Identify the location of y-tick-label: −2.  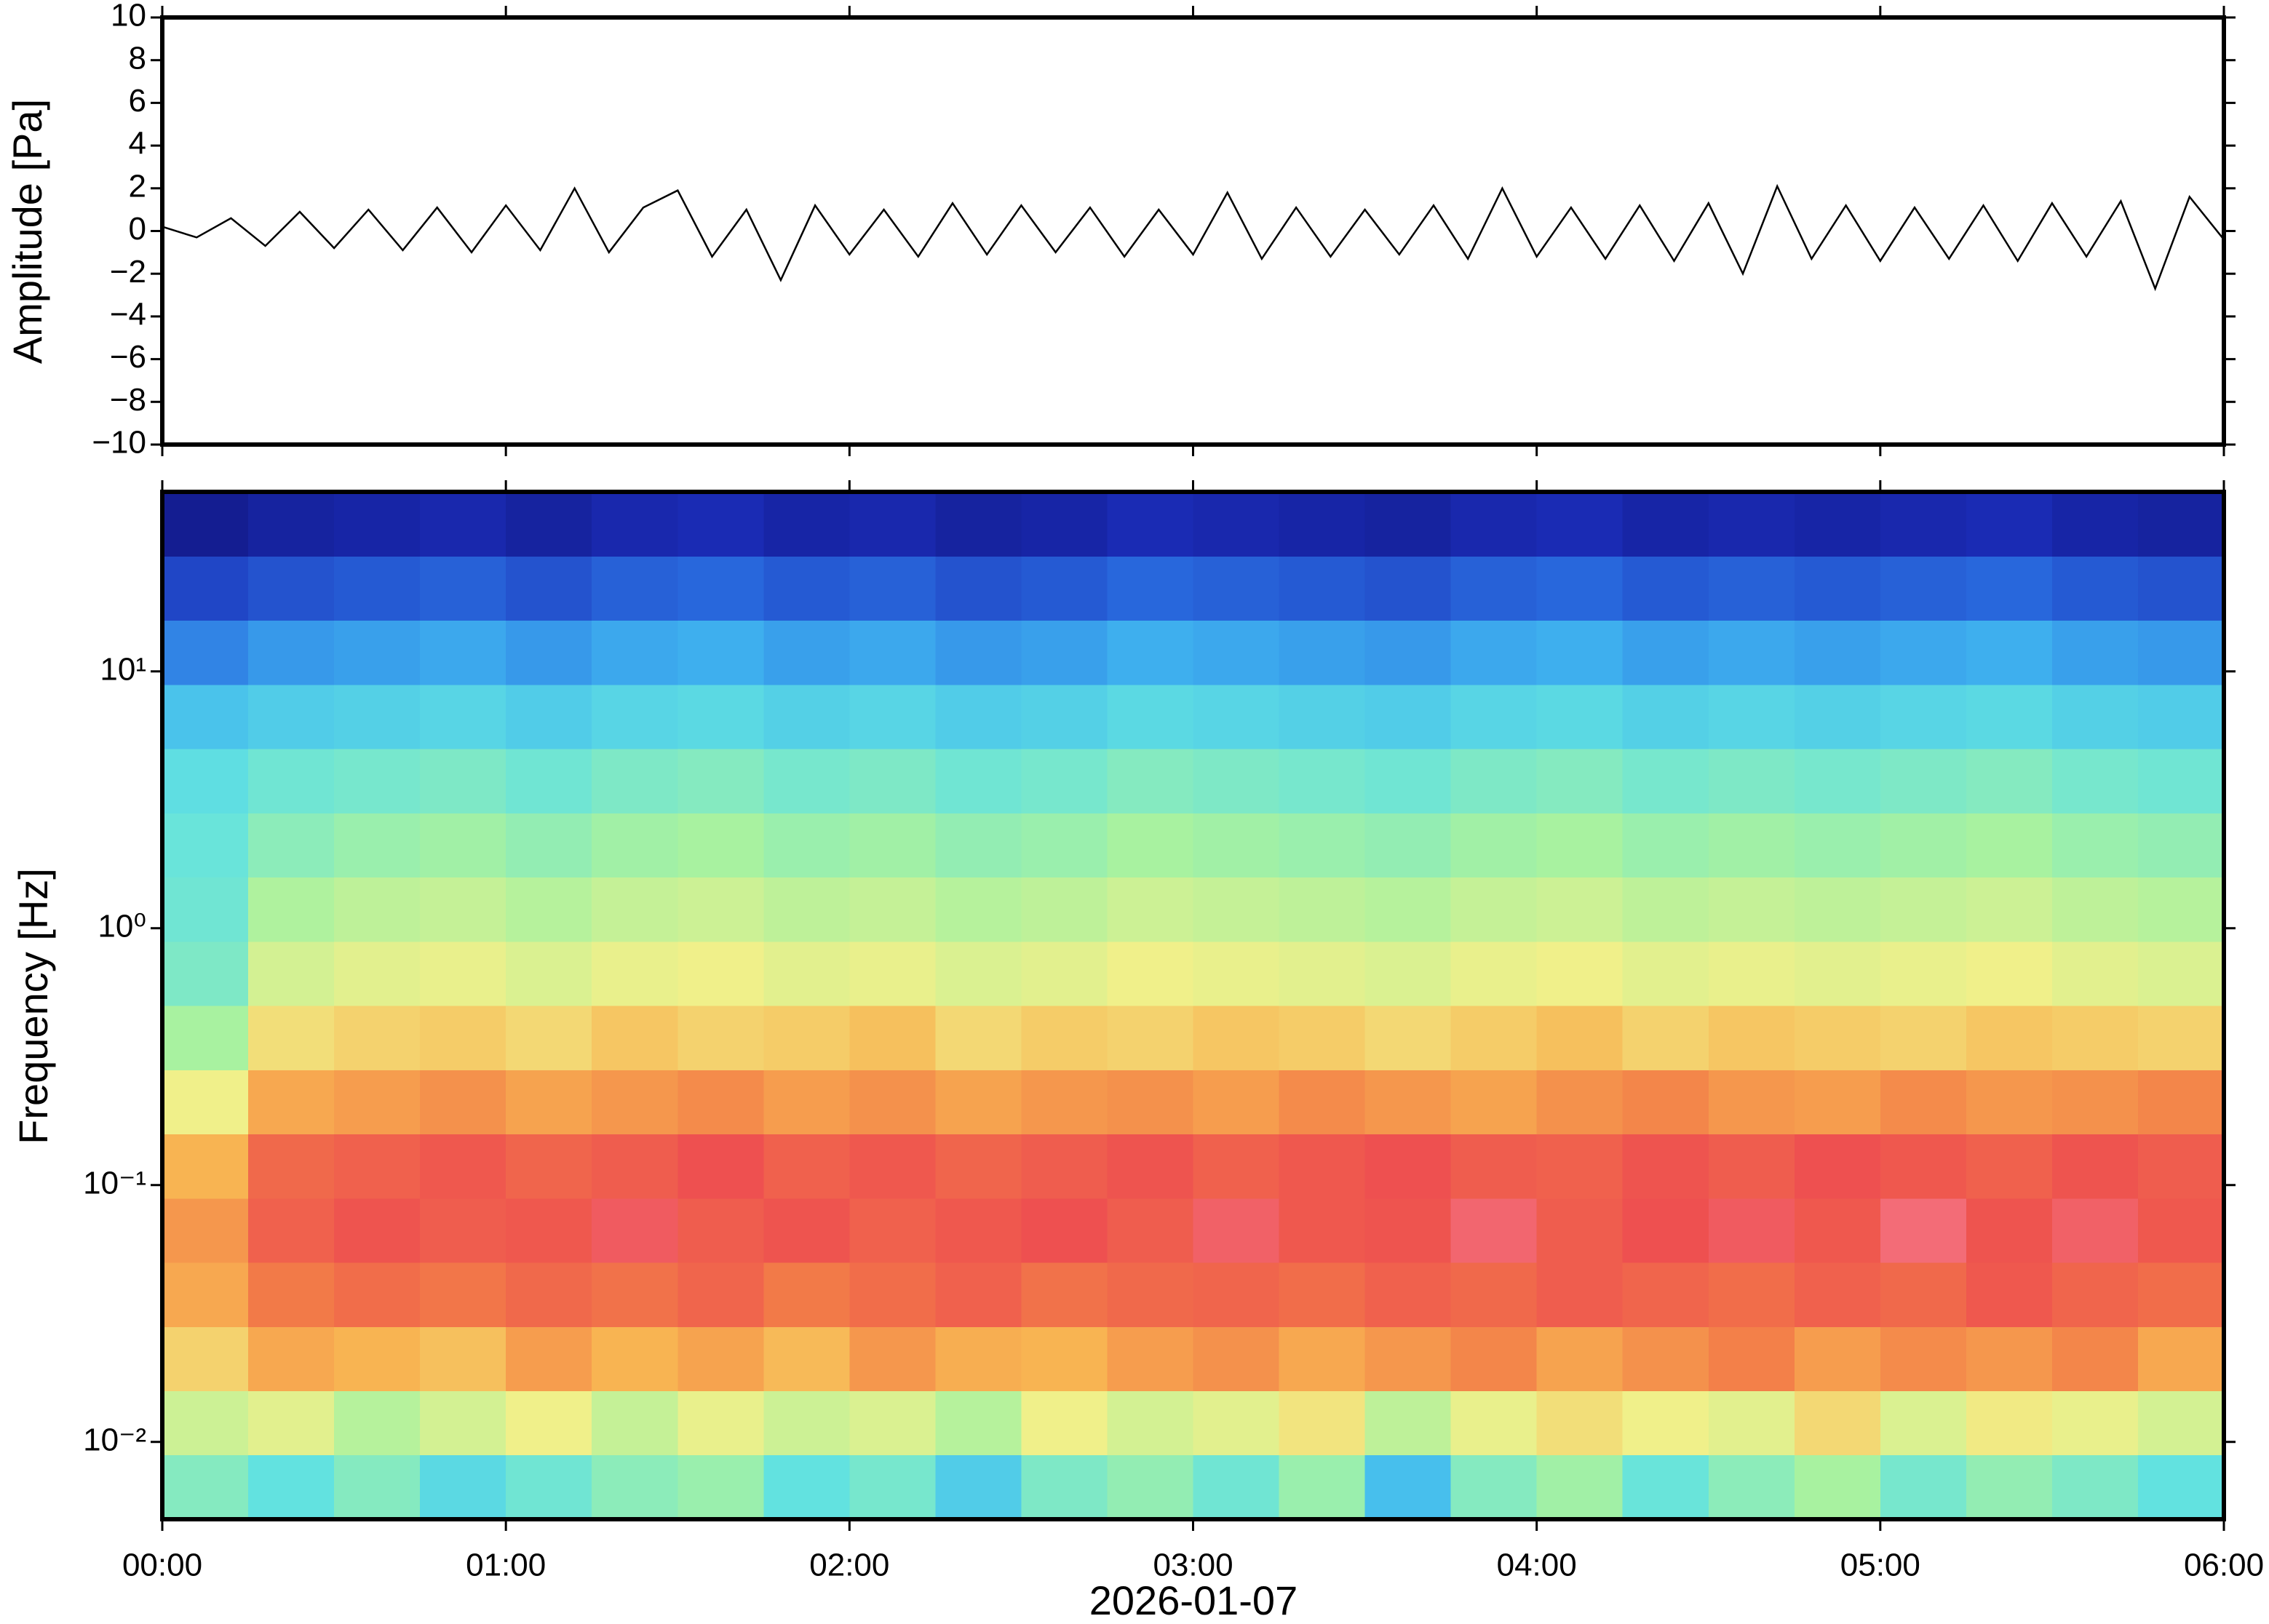
(128, 272).